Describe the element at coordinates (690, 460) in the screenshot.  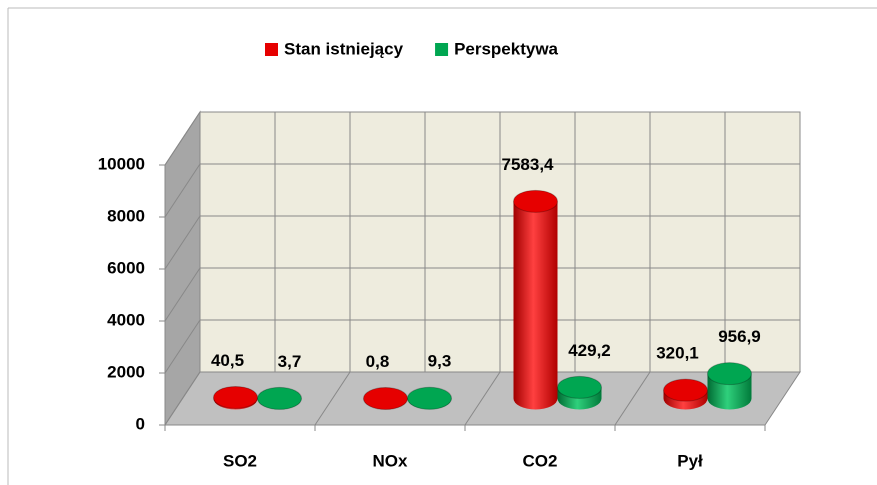
I see `x-tick-label: Pył` at that location.